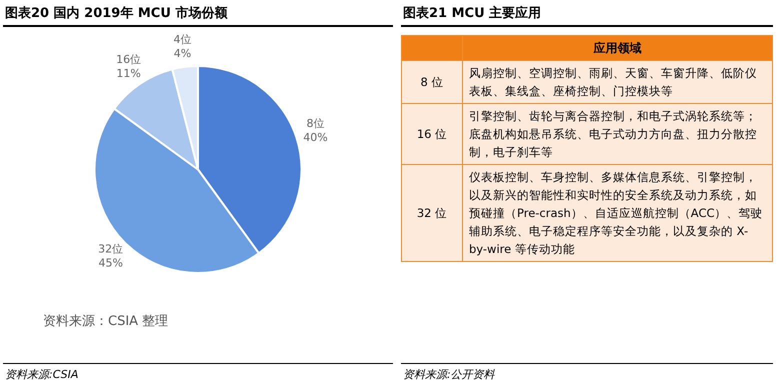 This screenshot has height=385, width=777. I want to click on chart-title: 图表20 国内 2019年 MCU 市场份额, so click(198, 13).